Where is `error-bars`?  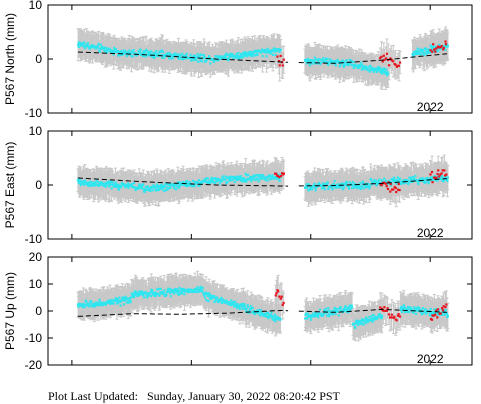 error-bars is located at coordinates (263, 58).